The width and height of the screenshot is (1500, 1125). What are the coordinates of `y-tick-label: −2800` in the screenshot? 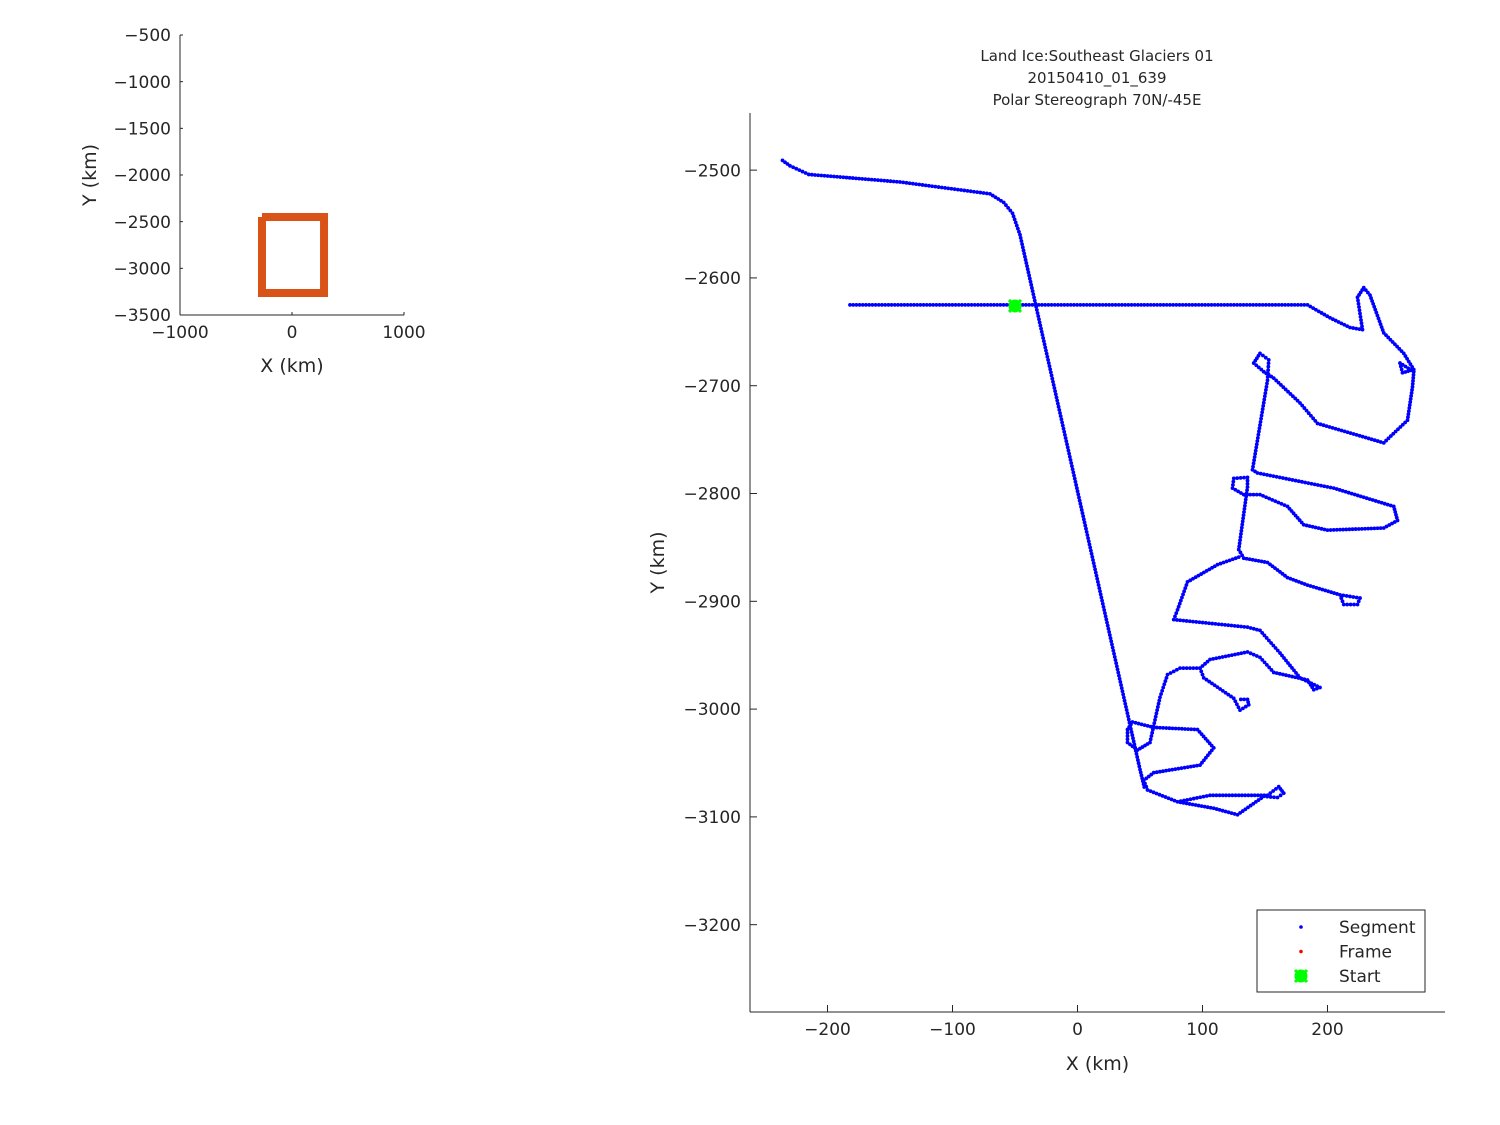 It's located at (712, 495).